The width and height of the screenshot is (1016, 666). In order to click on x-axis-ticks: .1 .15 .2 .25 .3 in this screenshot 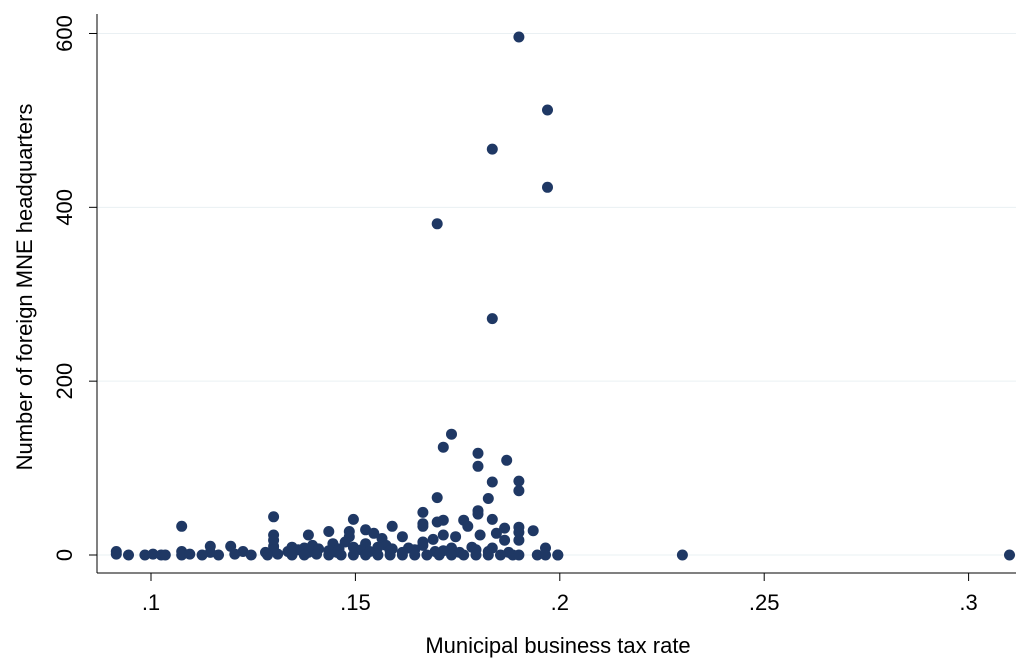, I will do `click(560, 594)`.